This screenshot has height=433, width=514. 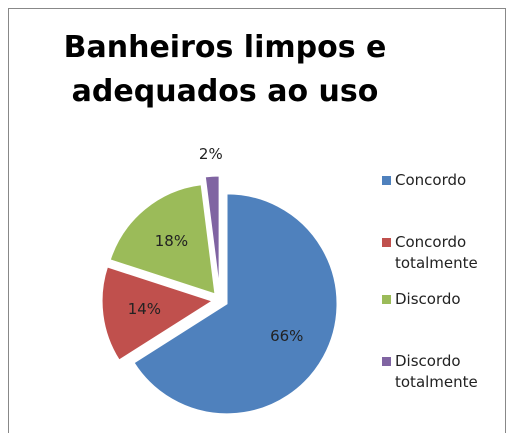 What do you see at coordinates (431, 180) in the screenshot?
I see `legend-label: Concordo` at bounding box center [431, 180].